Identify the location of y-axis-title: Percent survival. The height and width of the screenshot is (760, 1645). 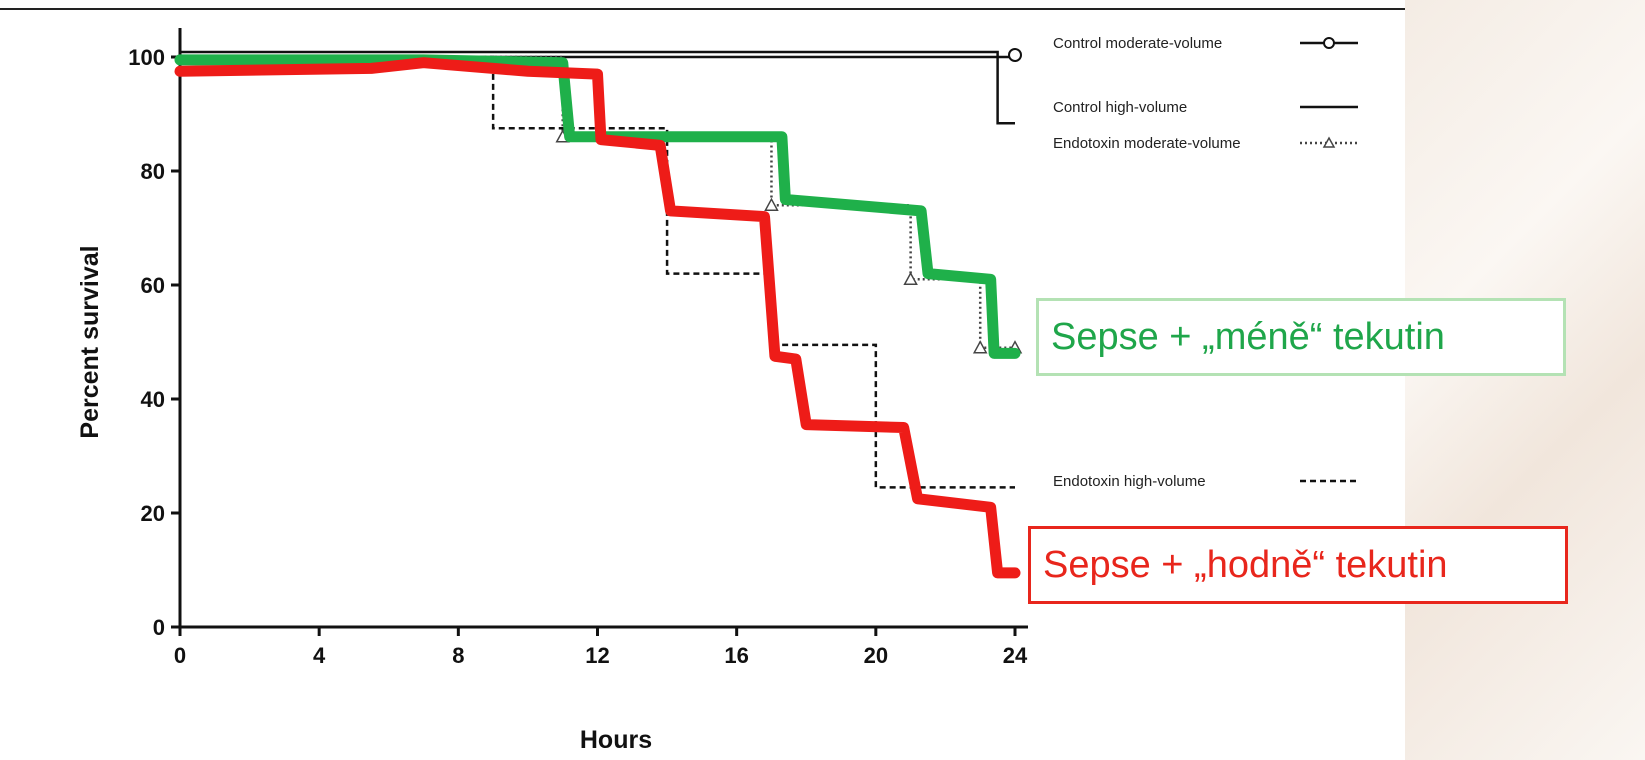
(90, 341).